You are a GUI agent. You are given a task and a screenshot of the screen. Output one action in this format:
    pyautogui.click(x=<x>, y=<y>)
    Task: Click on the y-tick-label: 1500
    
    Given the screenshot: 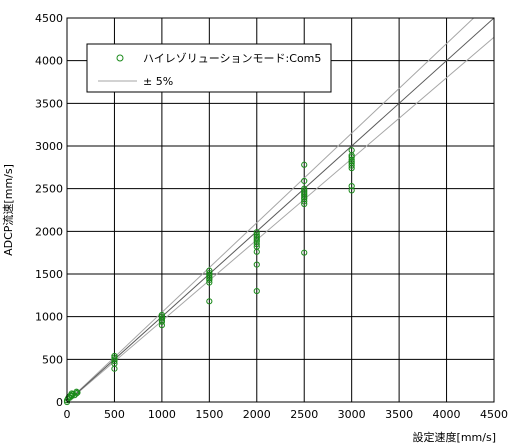 What is the action you would take?
    pyautogui.click(x=49, y=274)
    